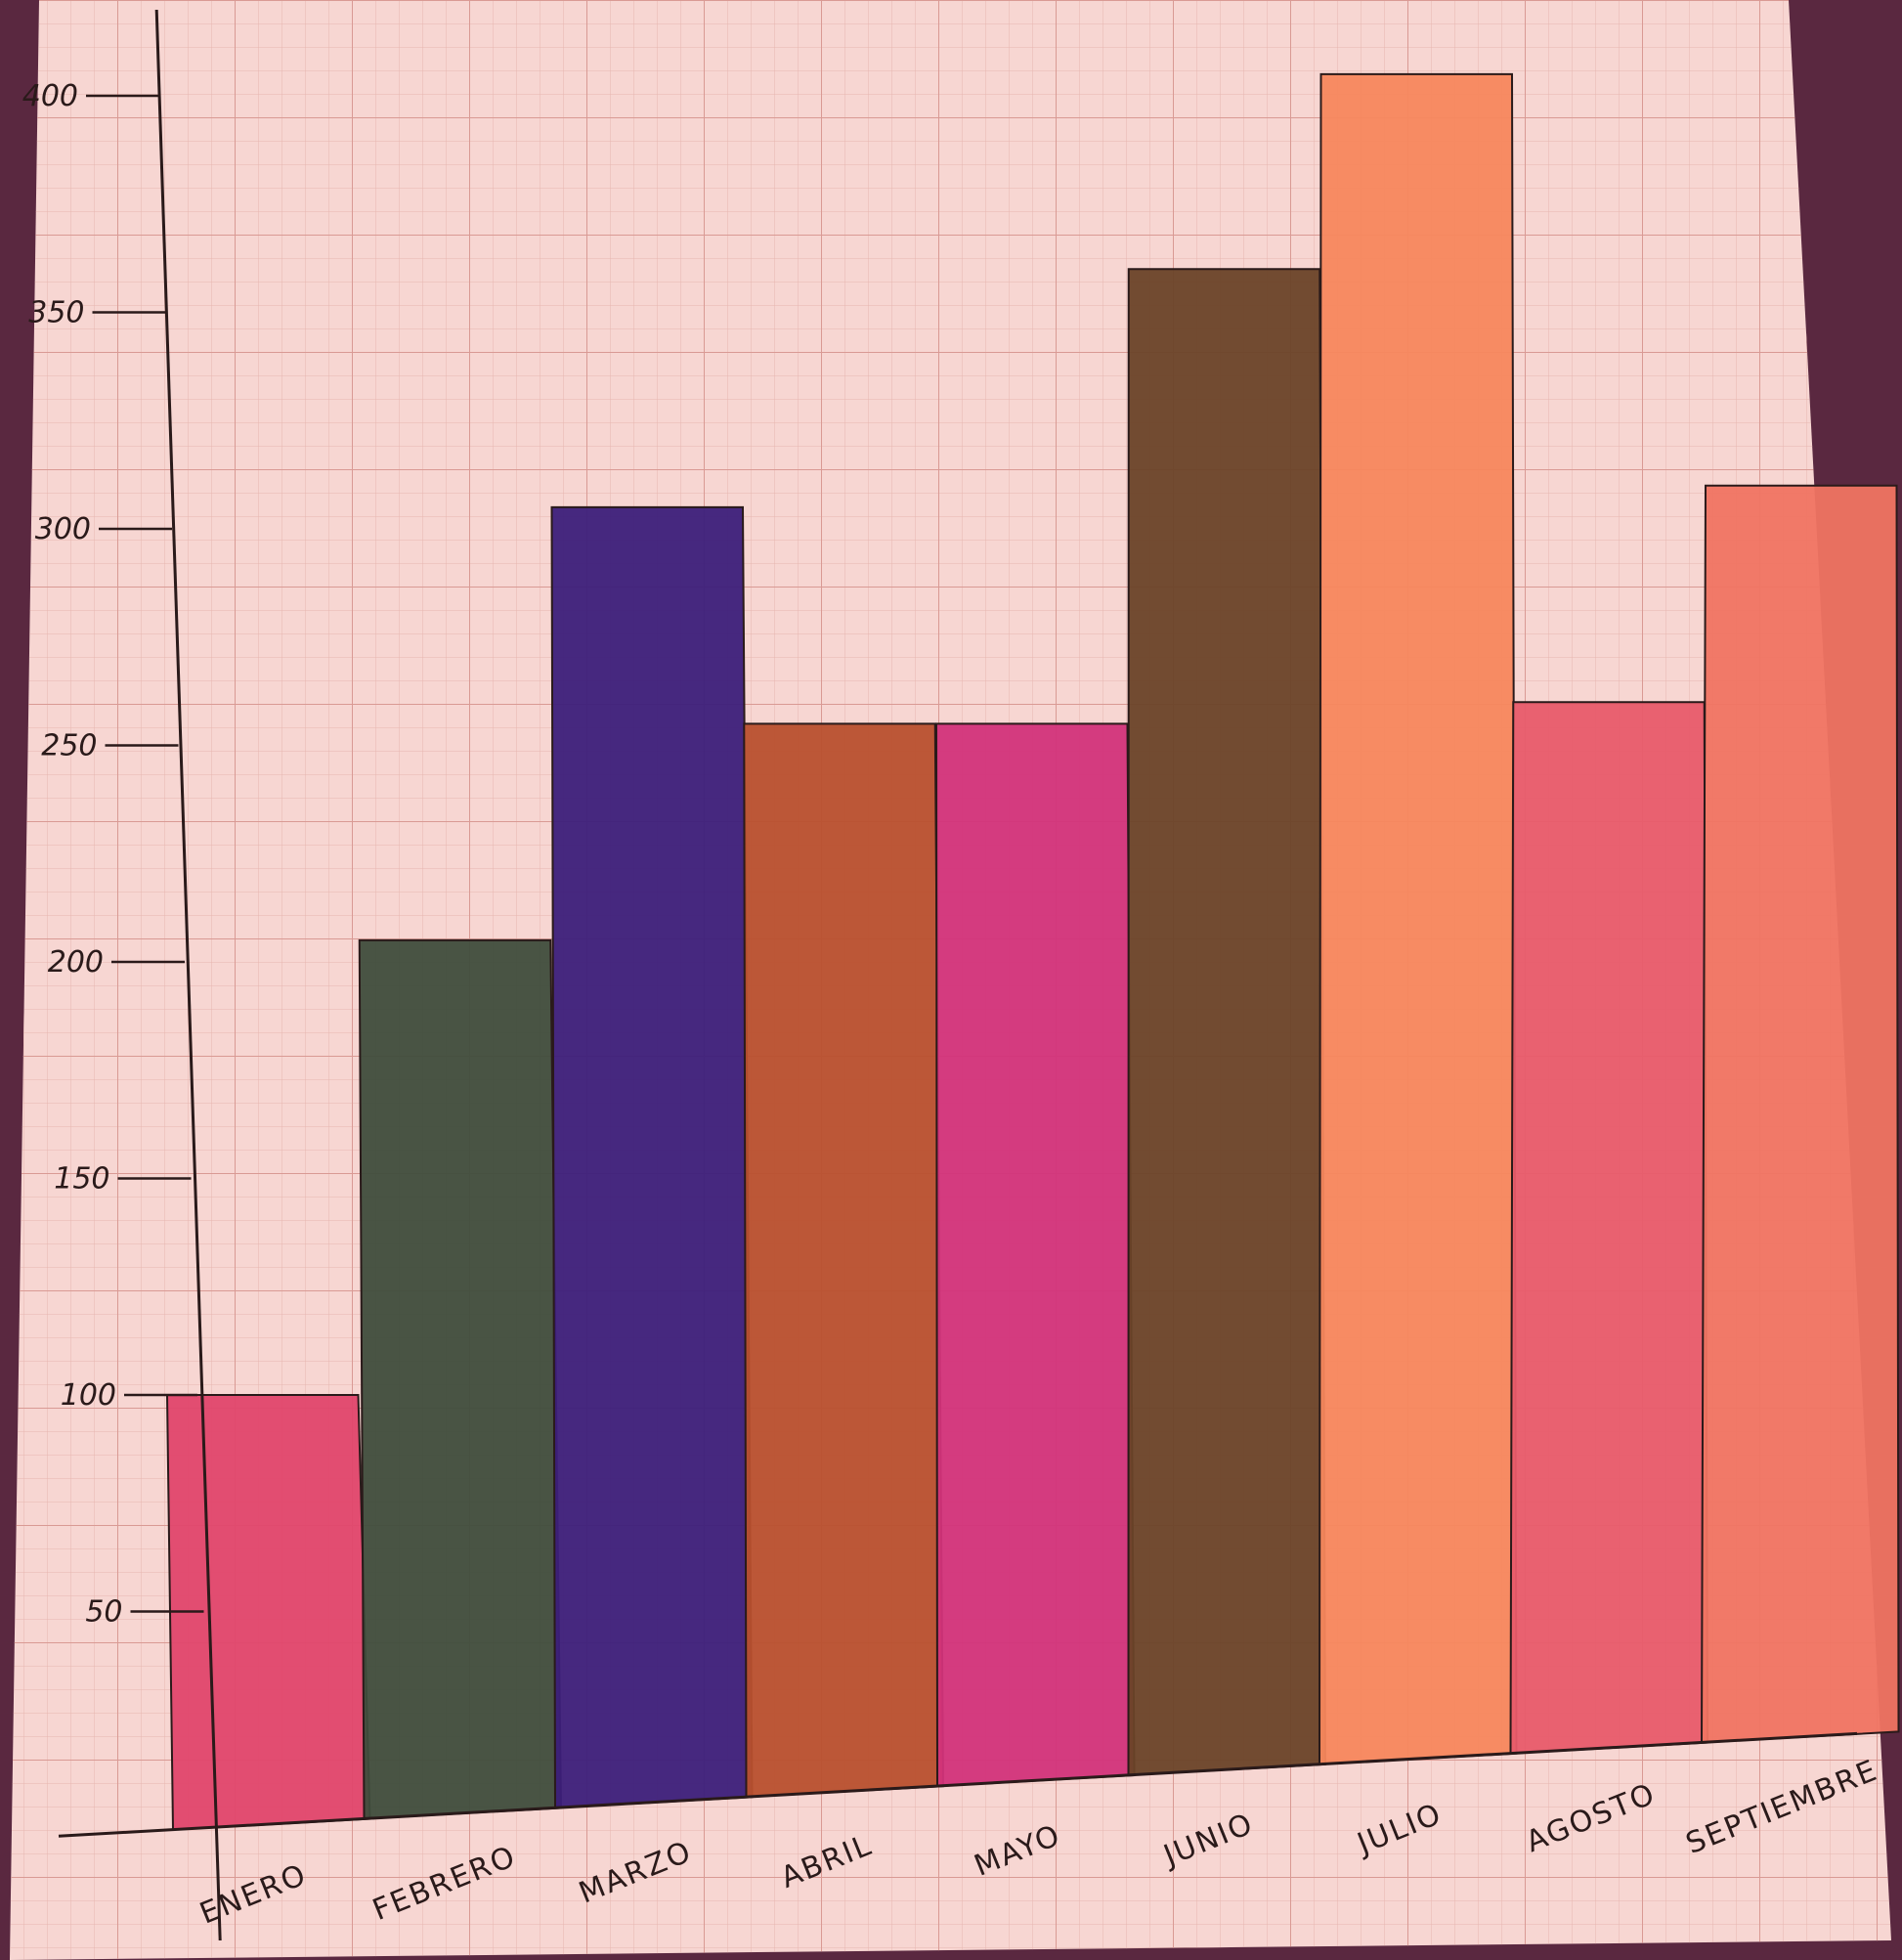 The image size is (1902, 1960). Describe the element at coordinates (81, 1180) in the screenshot. I see `y-tick-label-150: 150` at that location.